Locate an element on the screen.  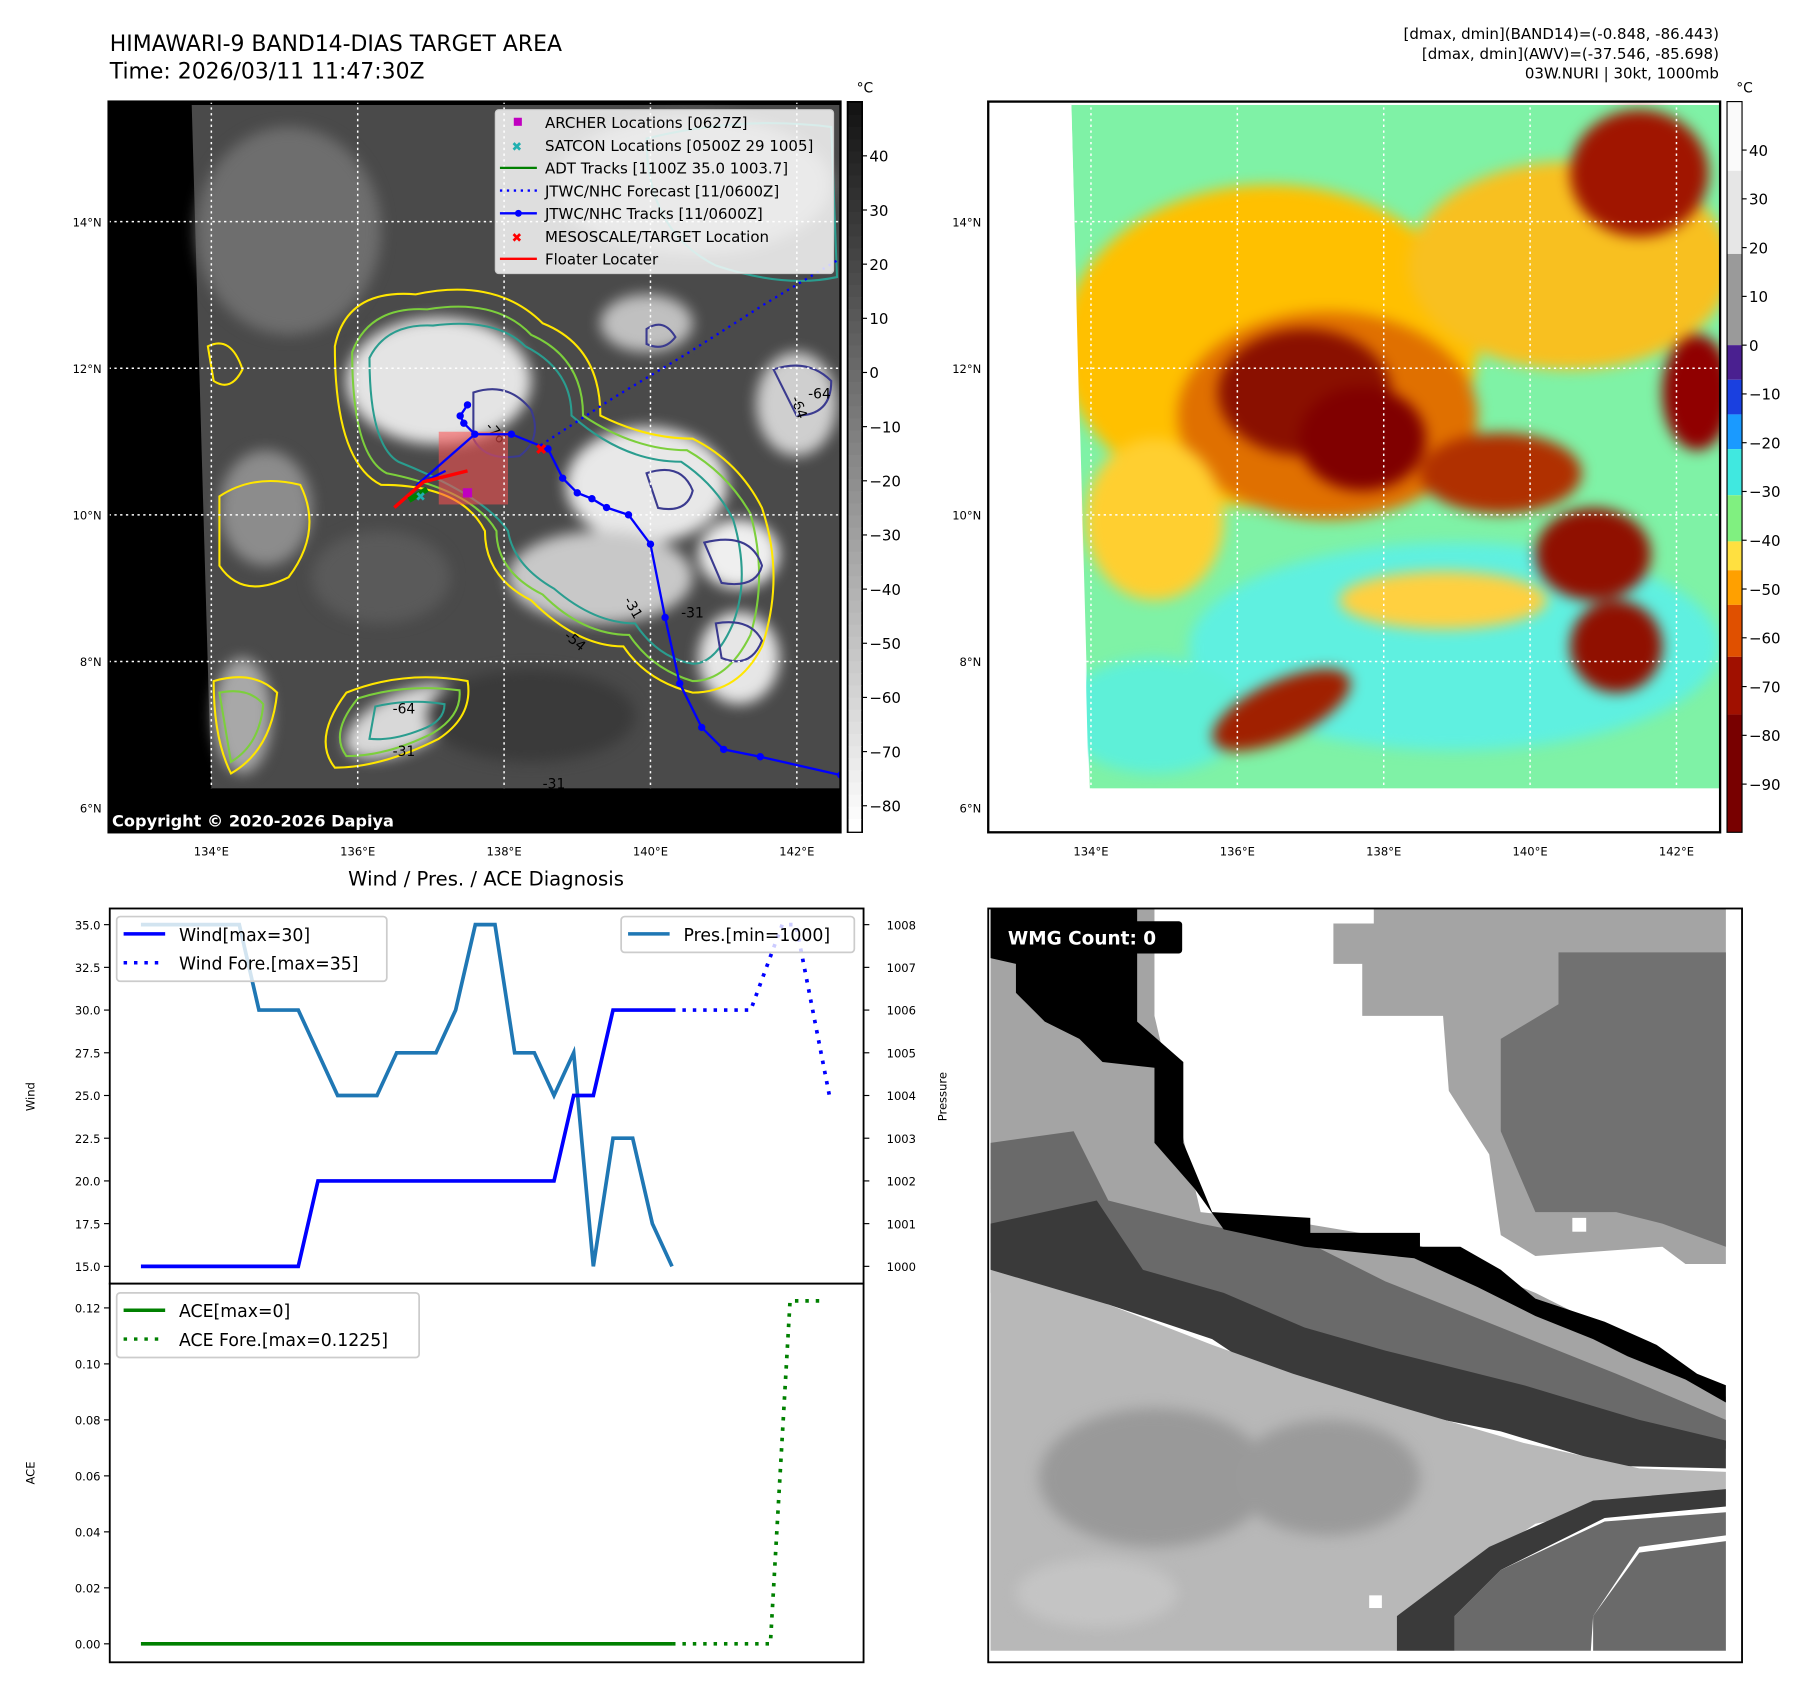
wind-line is located at coordinates (406, 1138).